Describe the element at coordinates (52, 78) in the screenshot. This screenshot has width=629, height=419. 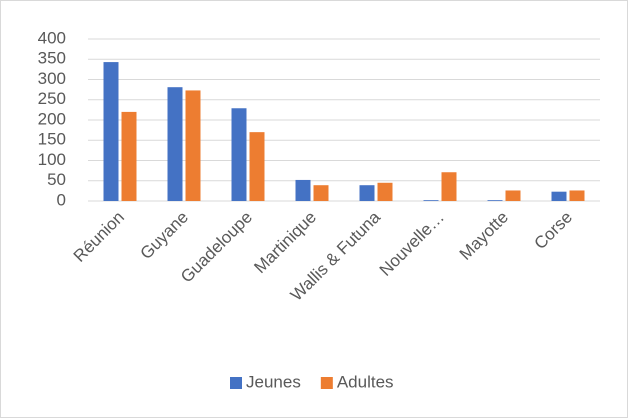
I see `y-tick-label: 300` at that location.